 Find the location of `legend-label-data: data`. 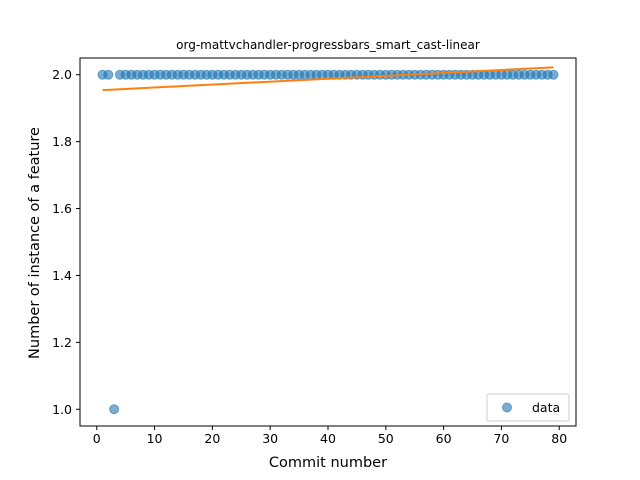

legend-label-data: data is located at coordinates (546, 407).